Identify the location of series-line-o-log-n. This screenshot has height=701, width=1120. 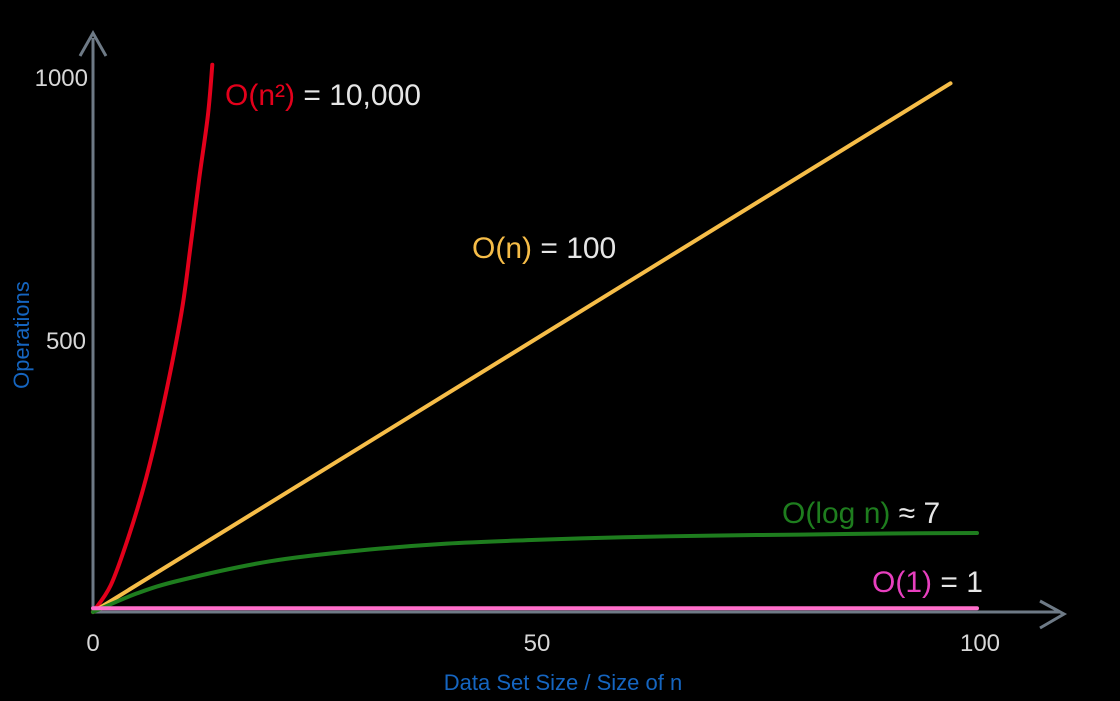
(535, 572).